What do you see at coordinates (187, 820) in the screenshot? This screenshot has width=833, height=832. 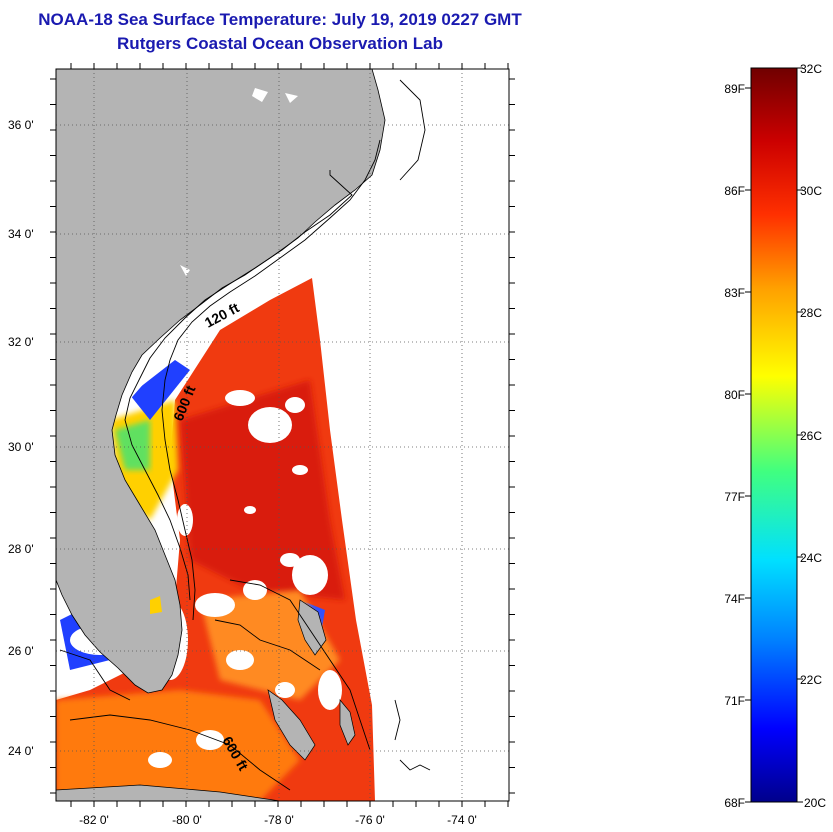 I see `lon-tick-label: -80 0'` at bounding box center [187, 820].